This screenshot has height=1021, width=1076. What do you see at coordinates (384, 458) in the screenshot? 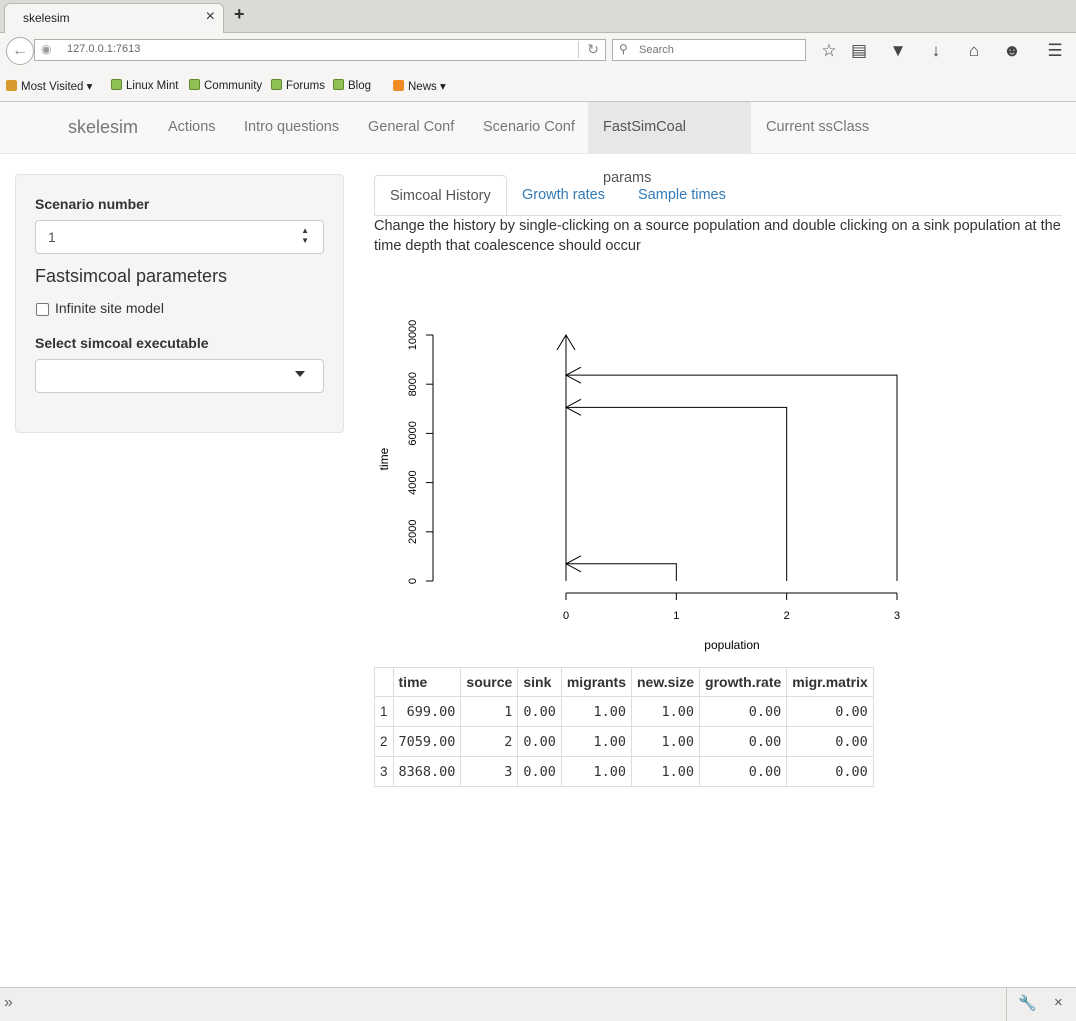
I see `y-axis-label: time` at bounding box center [384, 458].